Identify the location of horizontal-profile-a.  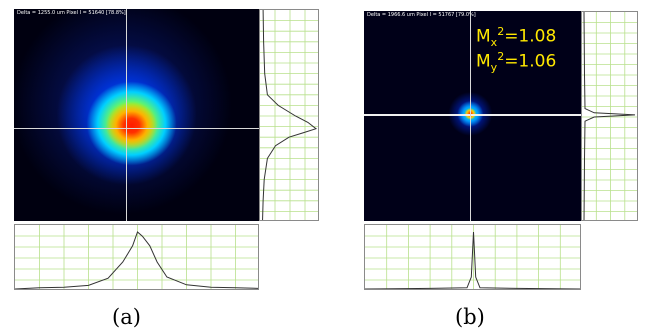
(136, 257).